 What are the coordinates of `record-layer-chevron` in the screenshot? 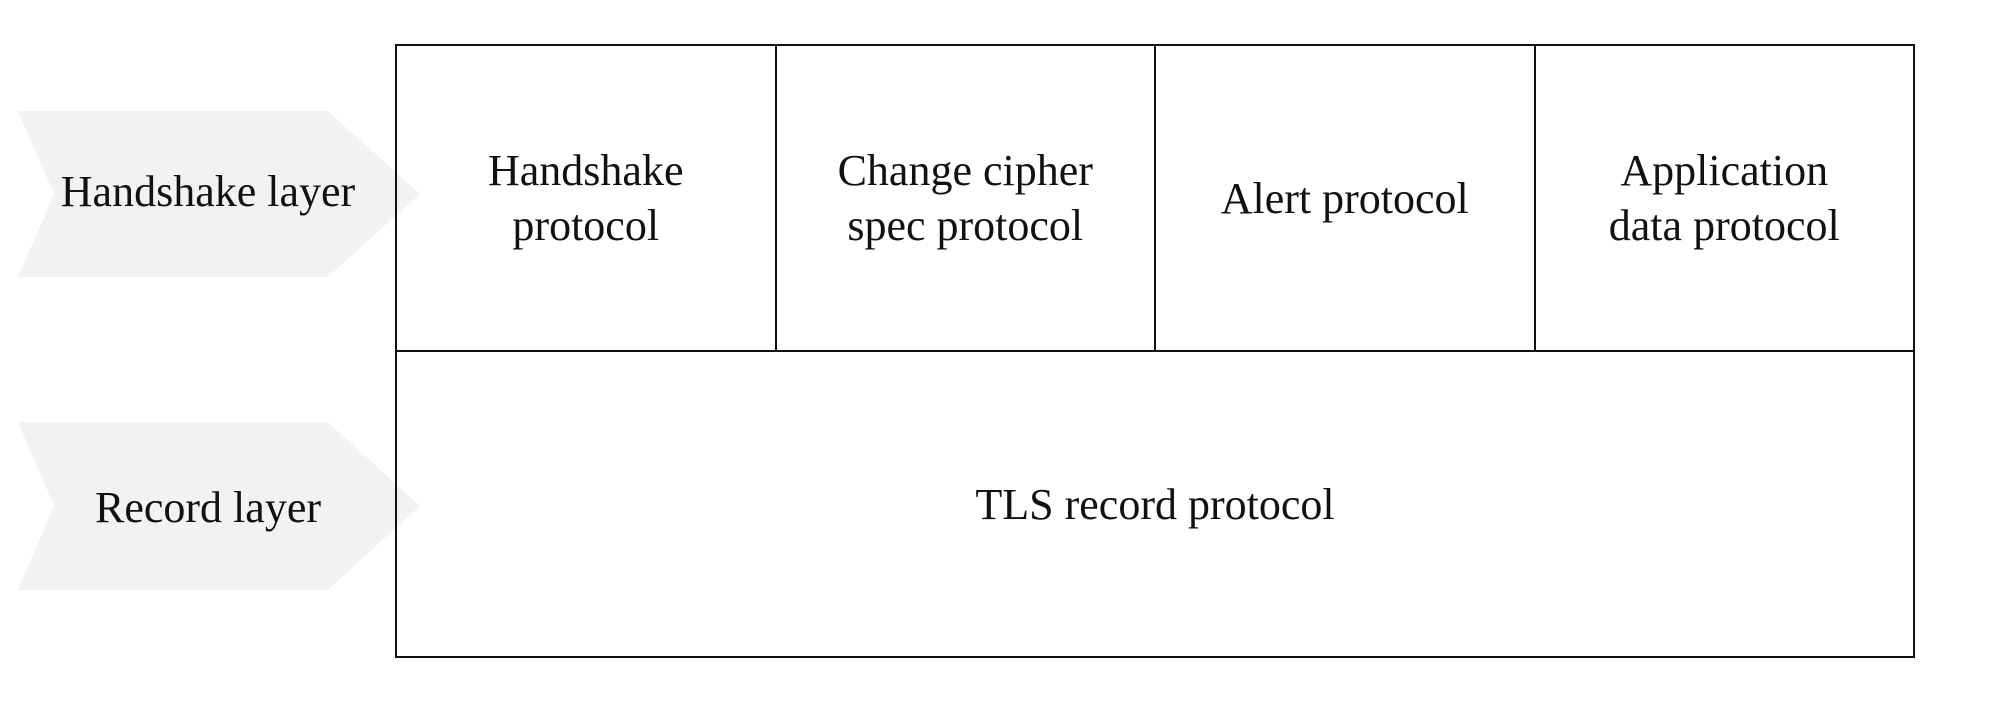 It's located at (219, 506).